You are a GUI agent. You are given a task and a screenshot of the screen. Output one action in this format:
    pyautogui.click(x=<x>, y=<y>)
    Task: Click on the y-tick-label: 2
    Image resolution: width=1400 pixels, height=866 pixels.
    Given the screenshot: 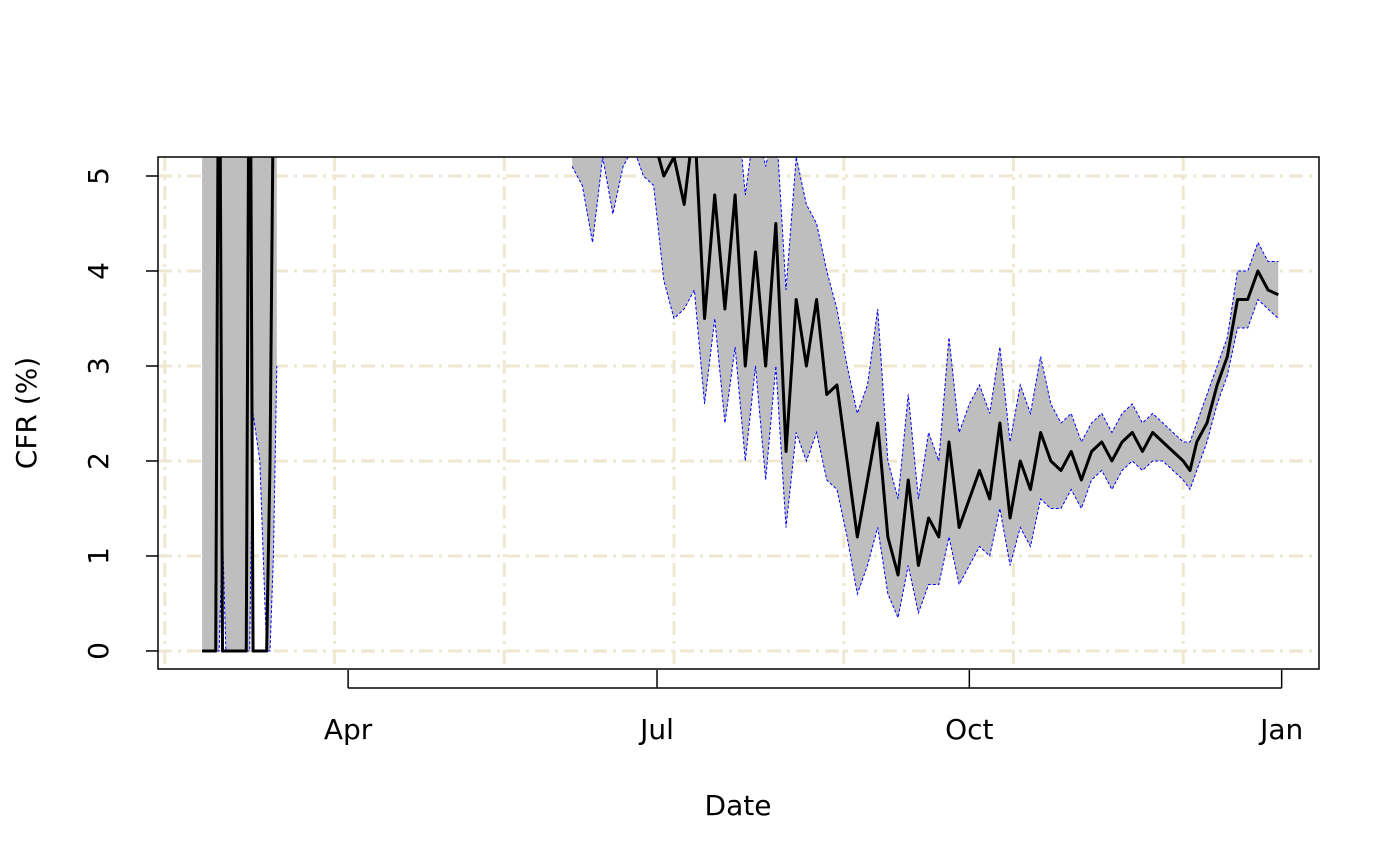 What is the action you would take?
    pyautogui.click(x=98, y=461)
    